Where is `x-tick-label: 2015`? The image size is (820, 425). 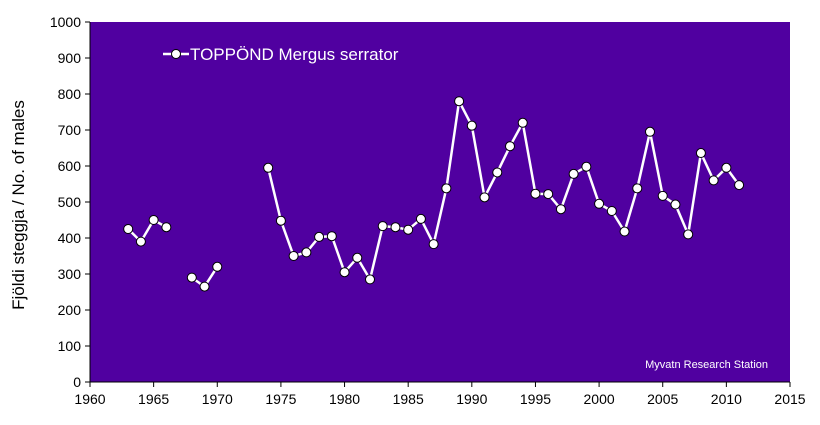
x-tick-label: 2015 is located at coordinates (789, 399).